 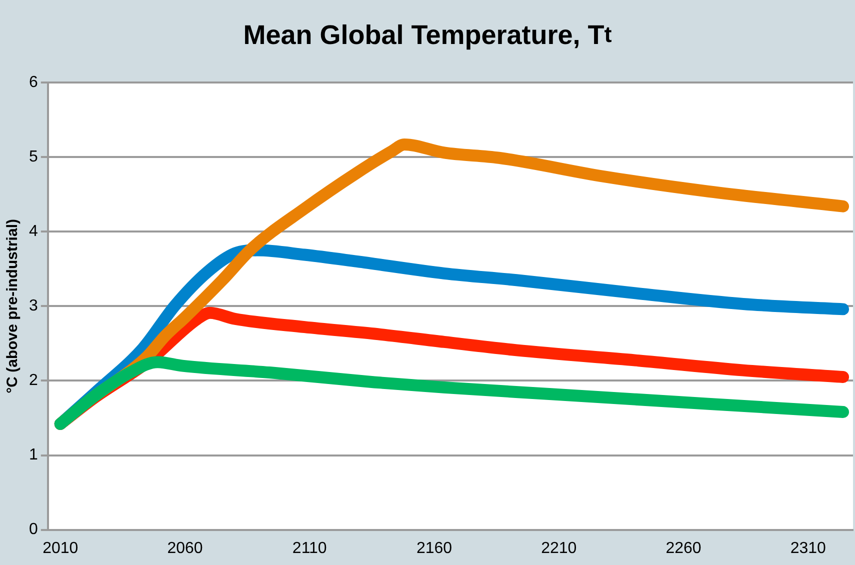 What do you see at coordinates (185, 548) in the screenshot?
I see `x-tick-label: 2060` at bounding box center [185, 548].